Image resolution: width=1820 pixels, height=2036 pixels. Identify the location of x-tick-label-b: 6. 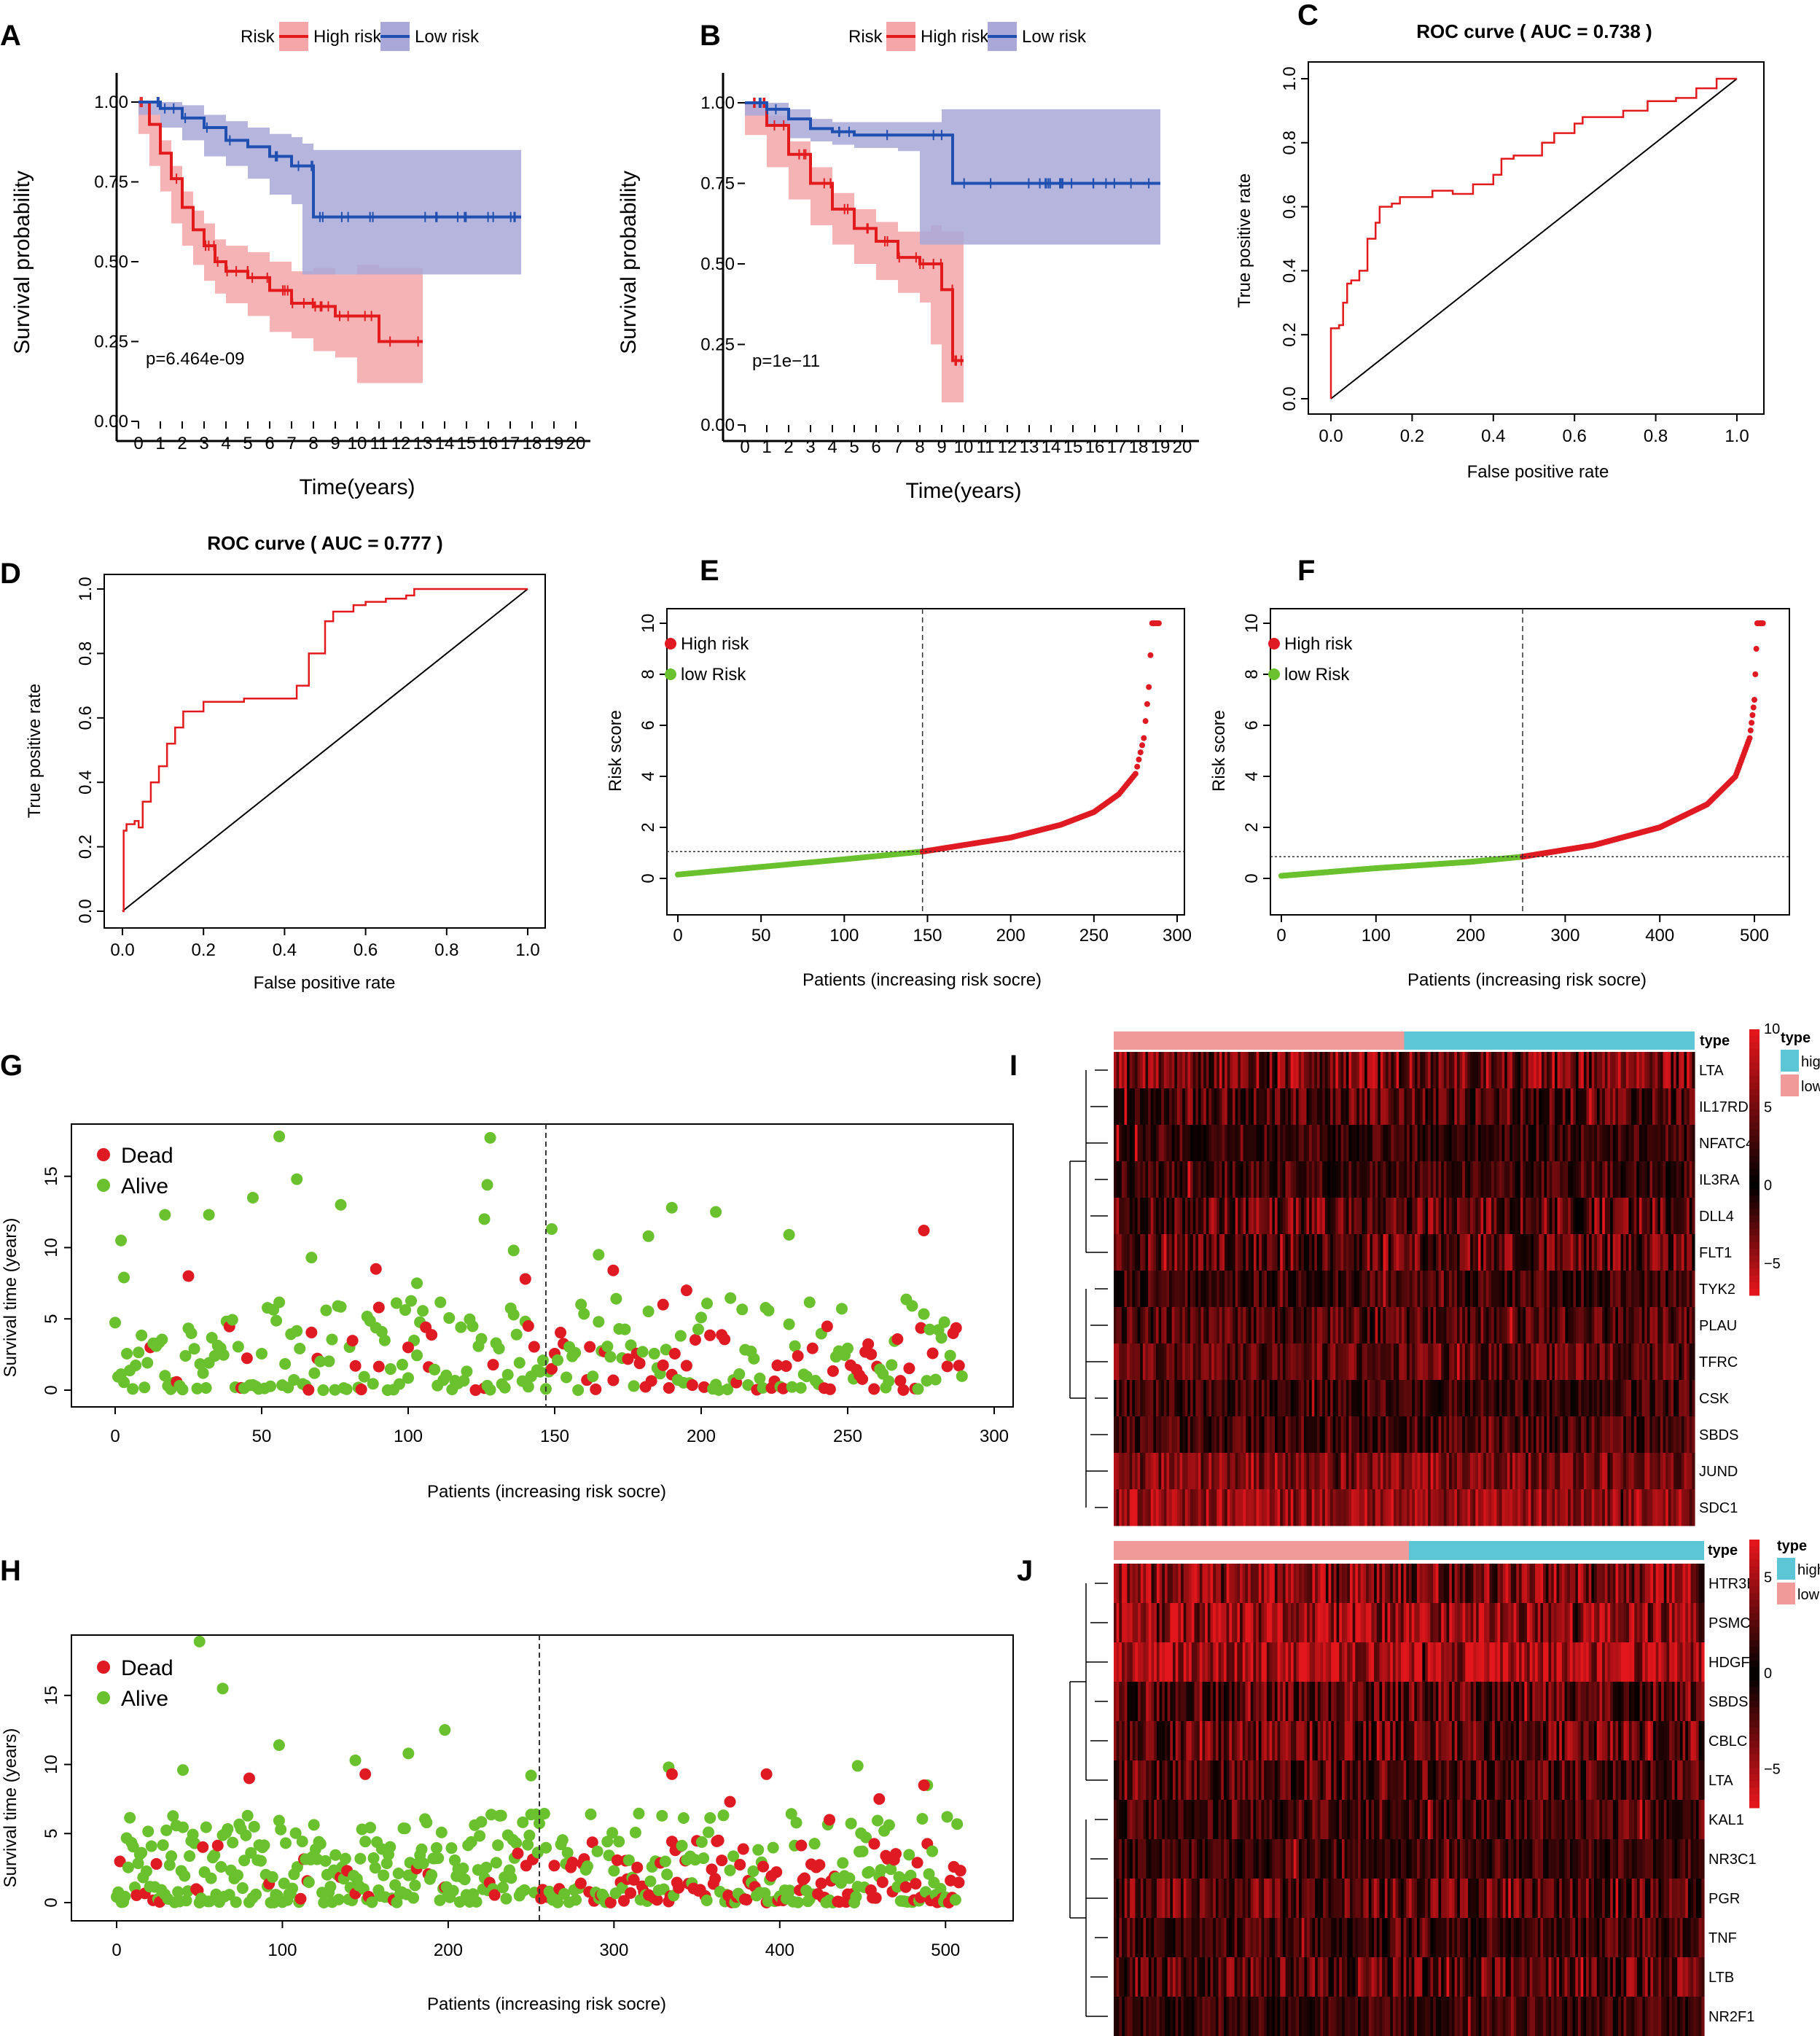
(876, 447).